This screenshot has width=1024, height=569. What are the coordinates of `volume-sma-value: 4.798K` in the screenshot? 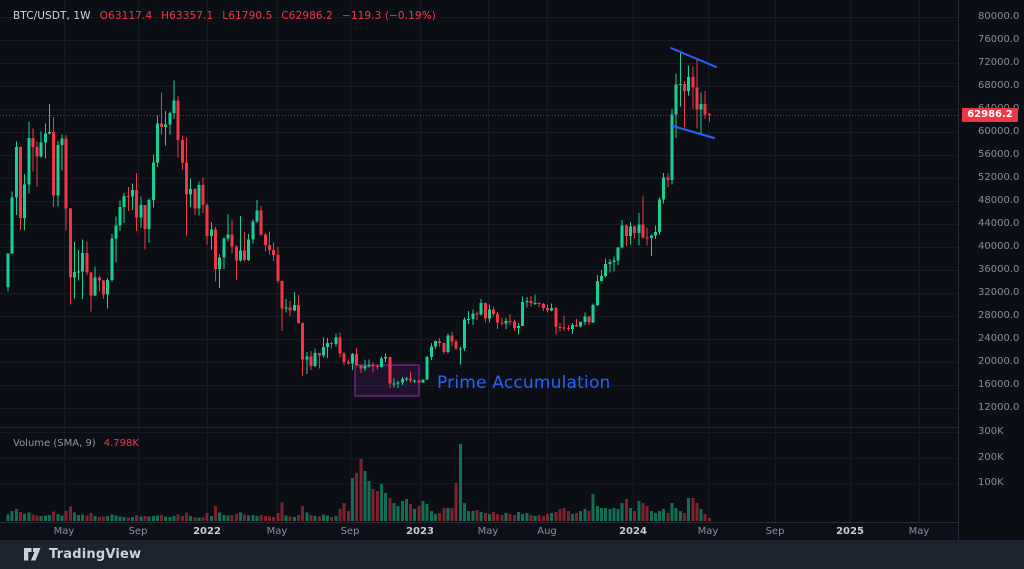 It's located at (121, 443).